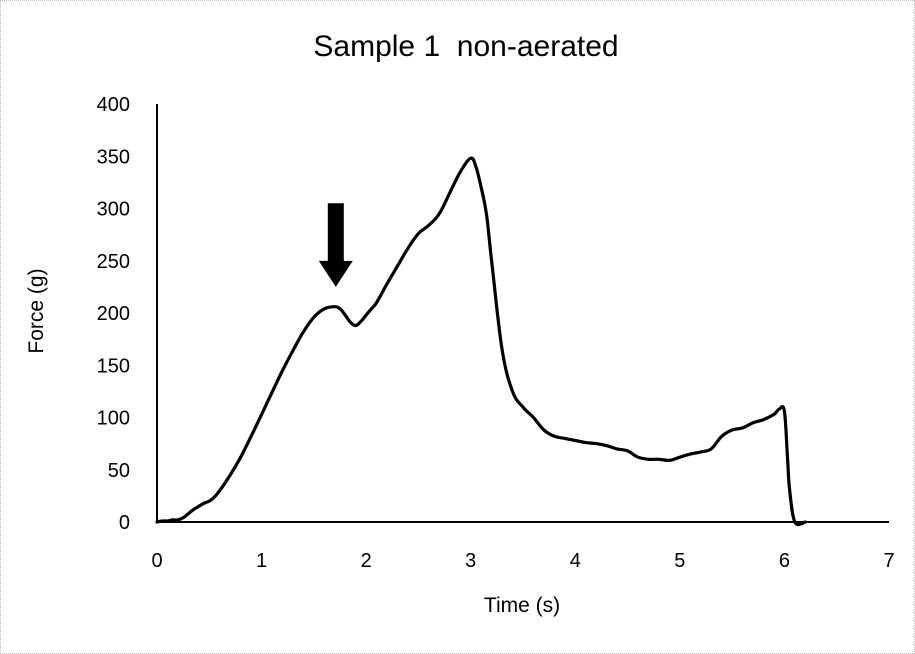 The width and height of the screenshot is (915, 654). I want to click on down-arrow-shape, so click(336, 245).